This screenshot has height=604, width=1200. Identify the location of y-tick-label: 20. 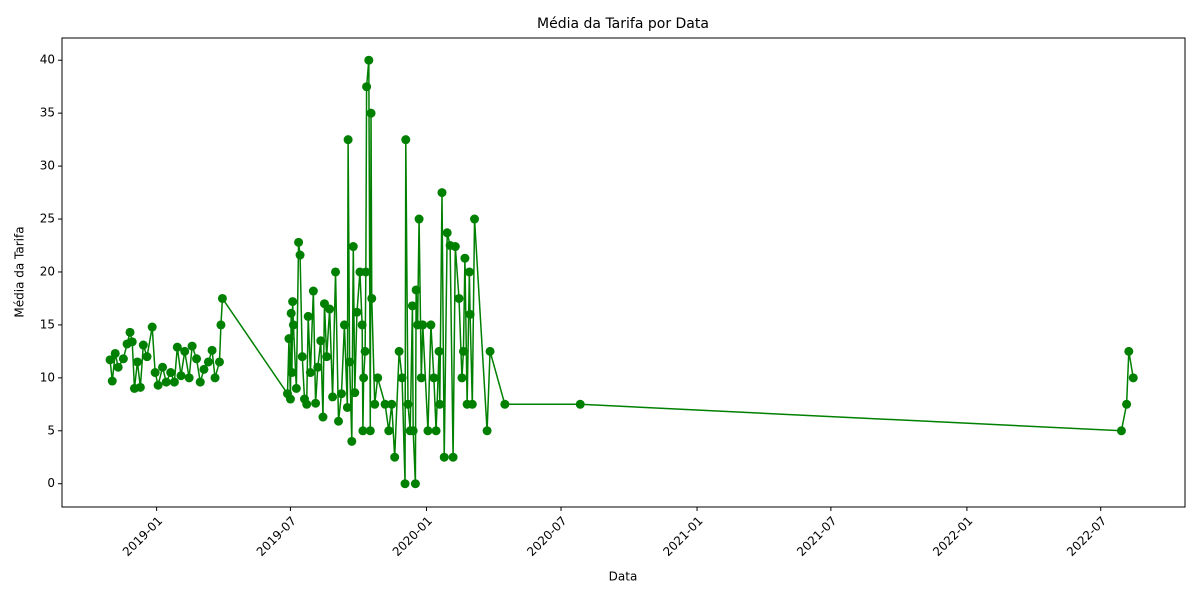
(47, 271).